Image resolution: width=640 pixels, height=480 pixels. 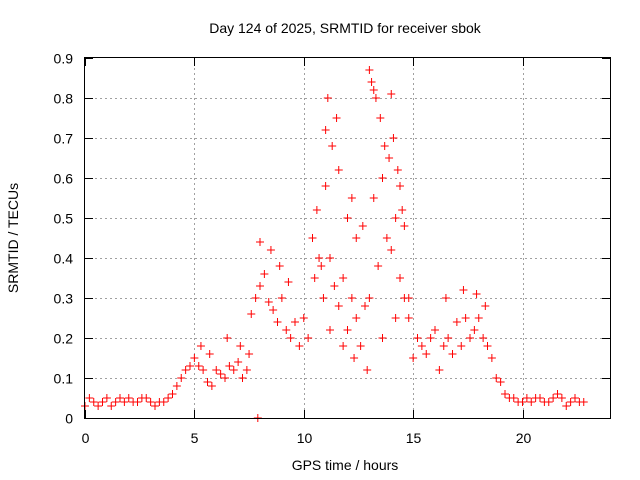 I want to click on x-tick-label: 5, so click(x=195, y=438).